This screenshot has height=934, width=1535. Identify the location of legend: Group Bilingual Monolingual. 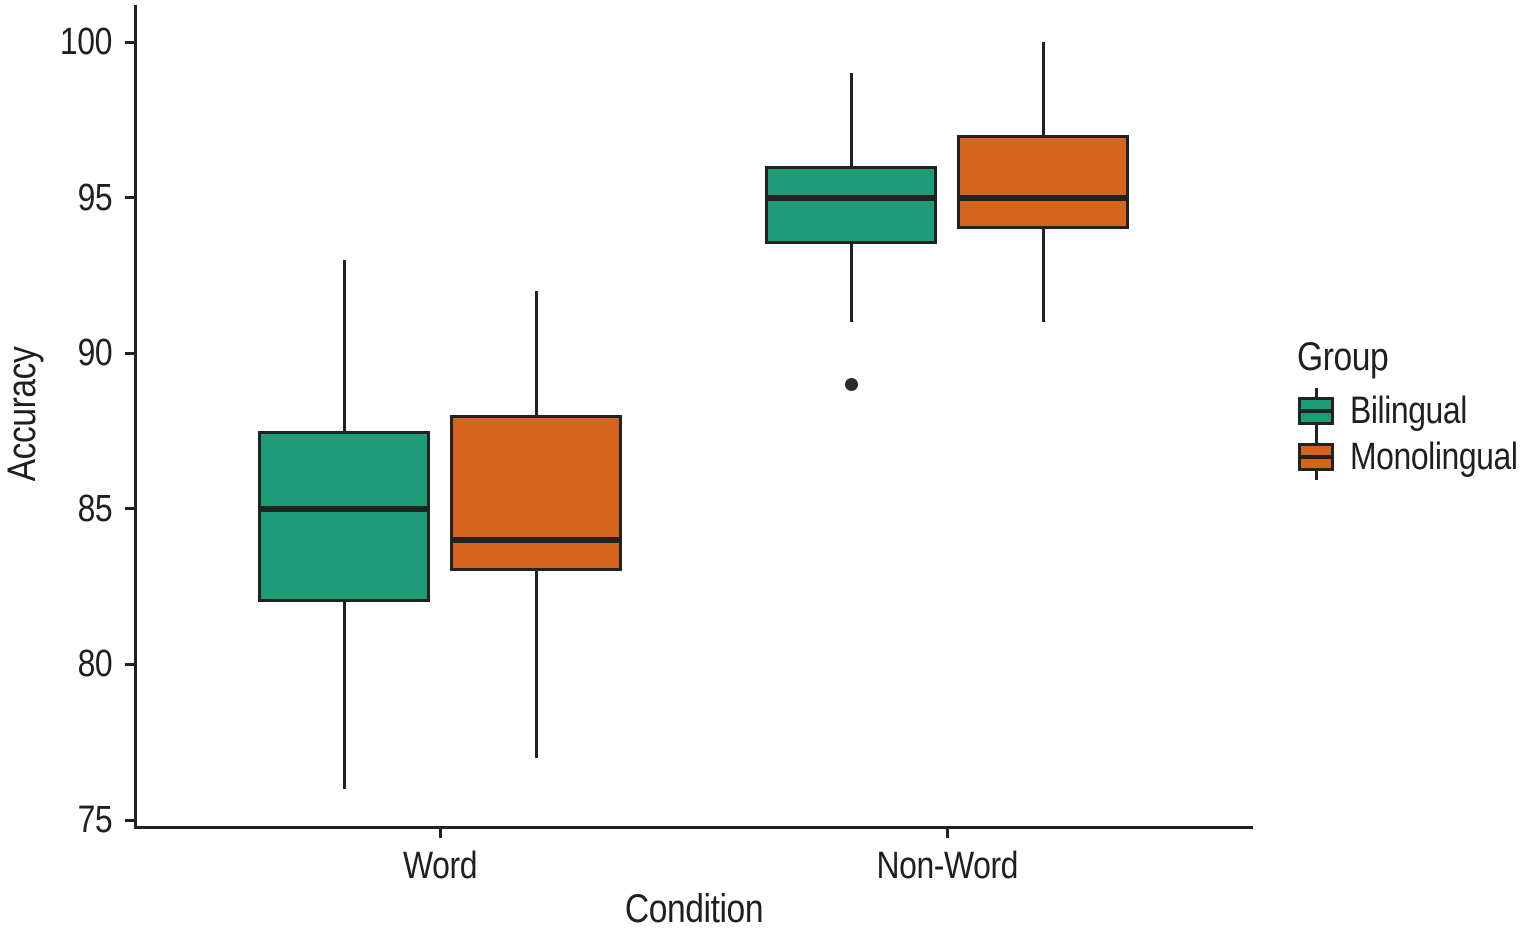
(1416, 407).